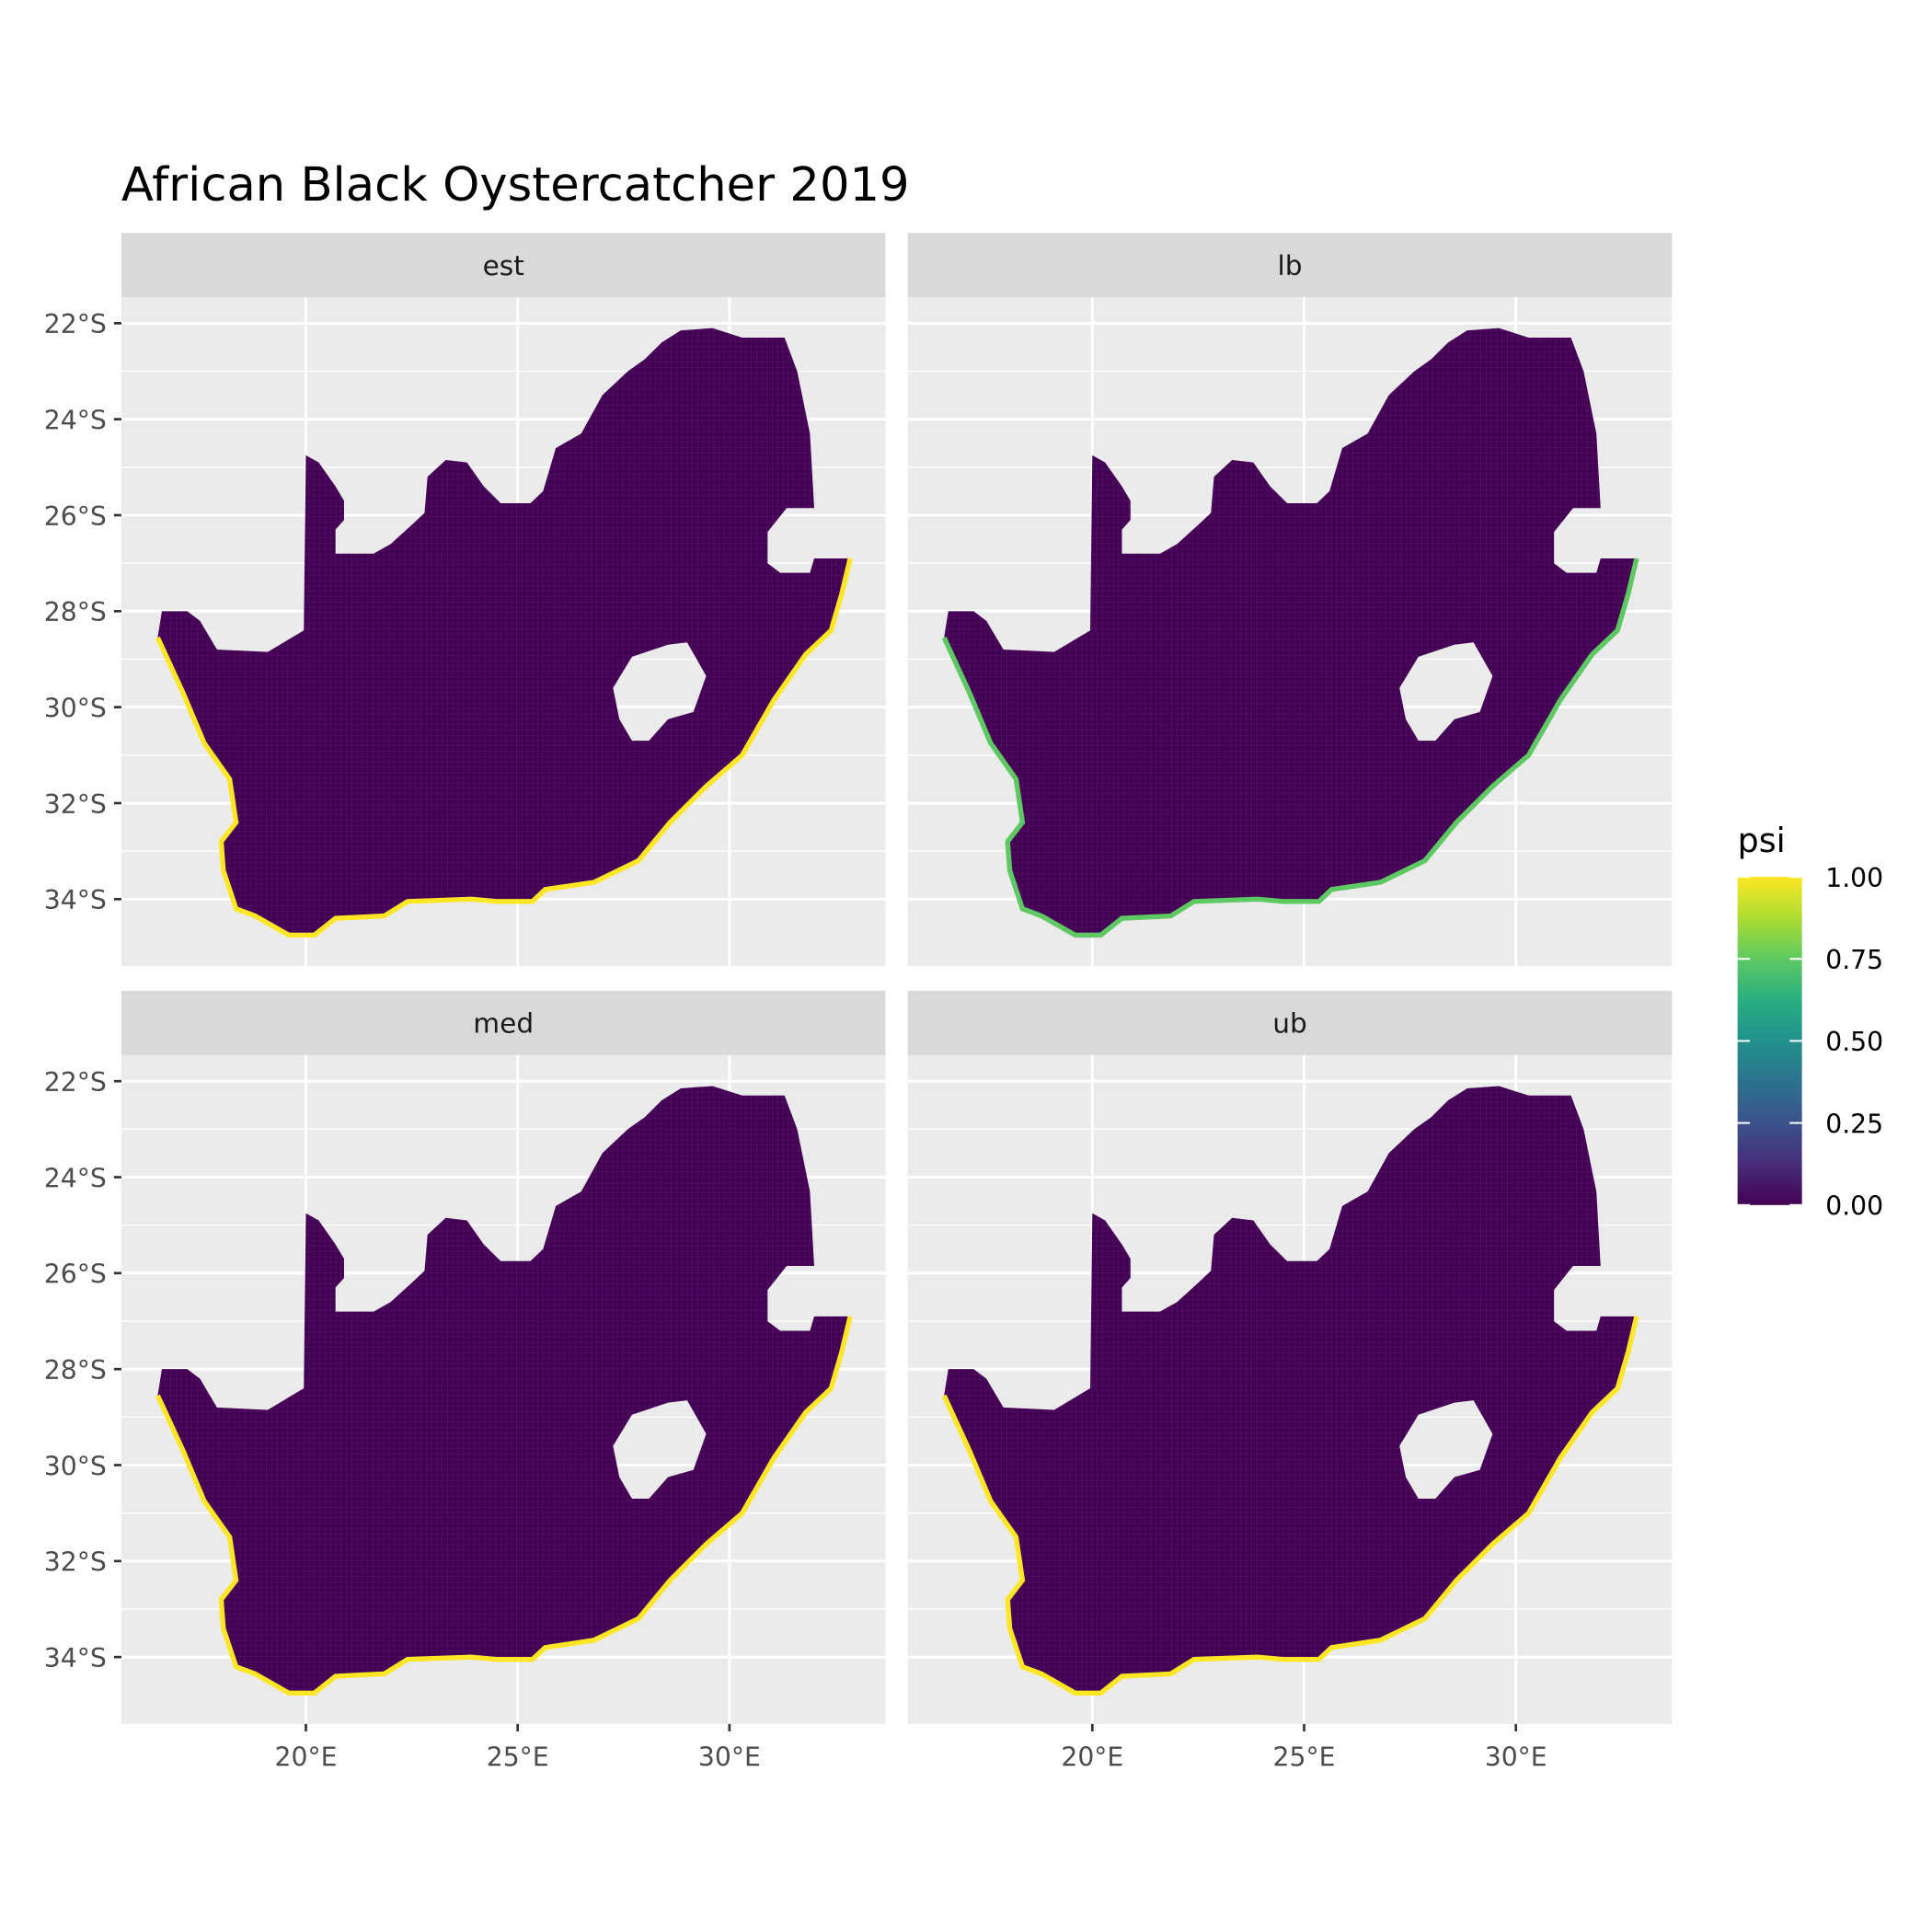  What do you see at coordinates (1762, 840) in the screenshot?
I see `legend-title: psi` at bounding box center [1762, 840].